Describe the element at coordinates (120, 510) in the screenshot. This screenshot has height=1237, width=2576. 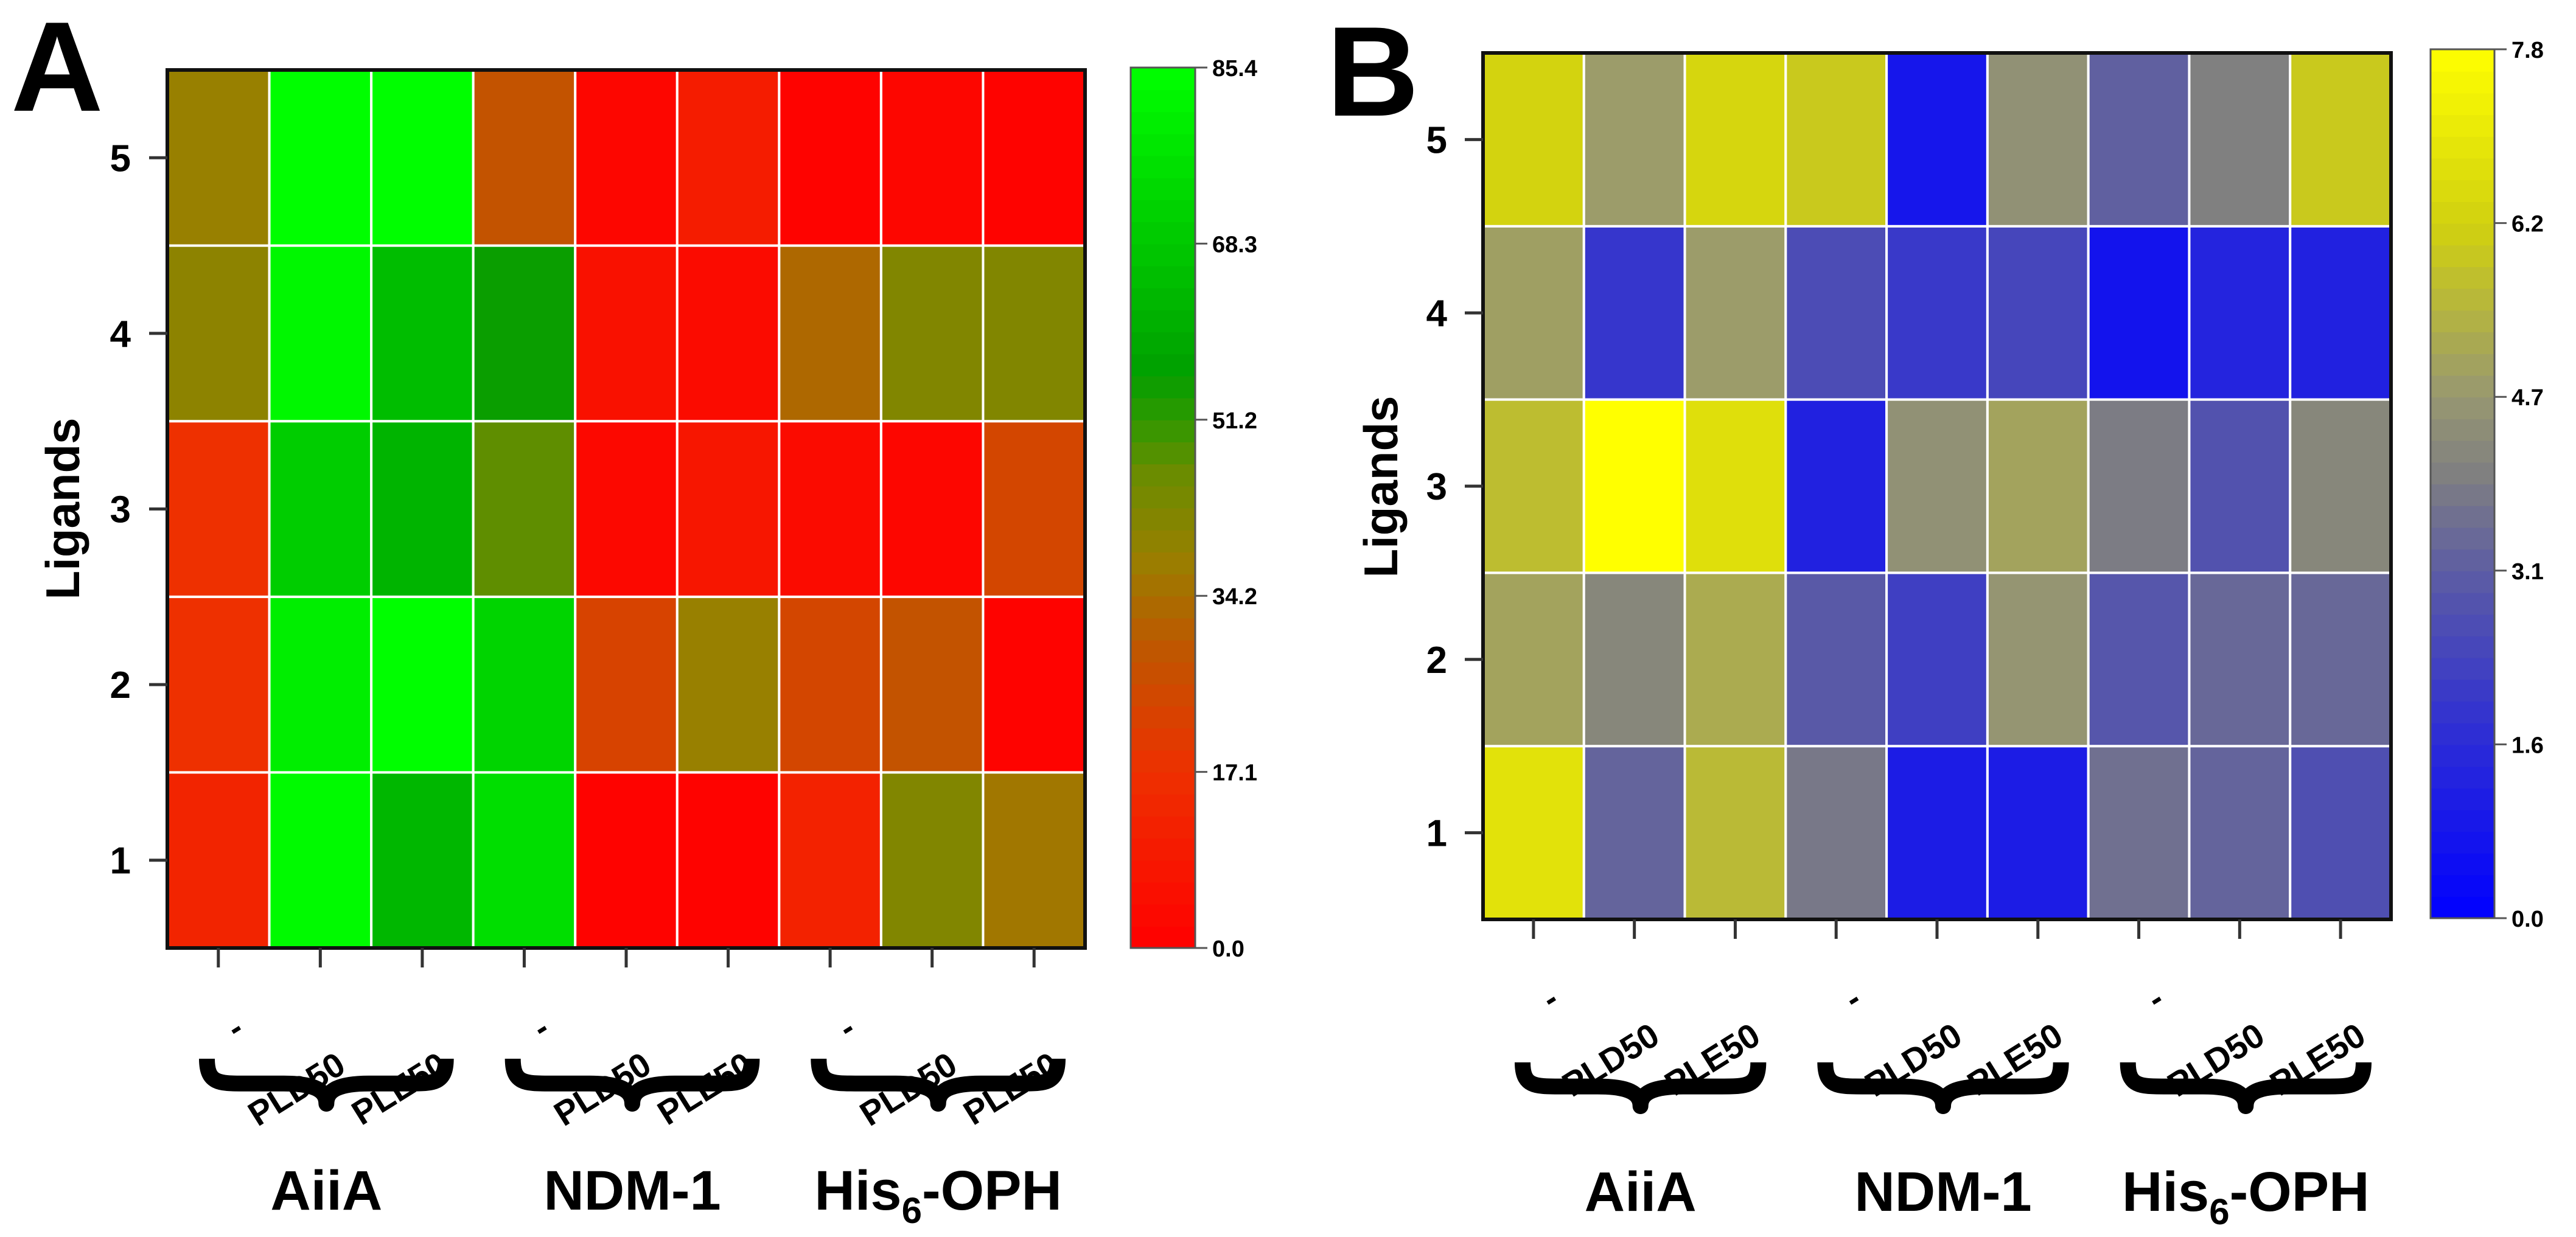
I see `y-tick-label: 3` at that location.